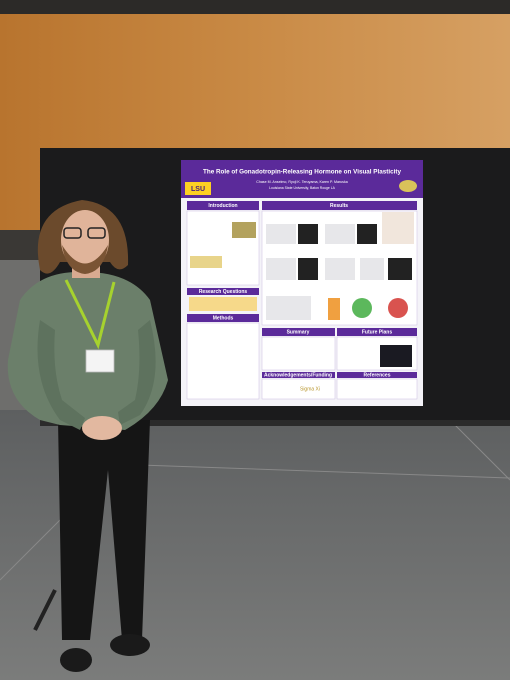  I want to click on section-title: References, so click(377, 375).